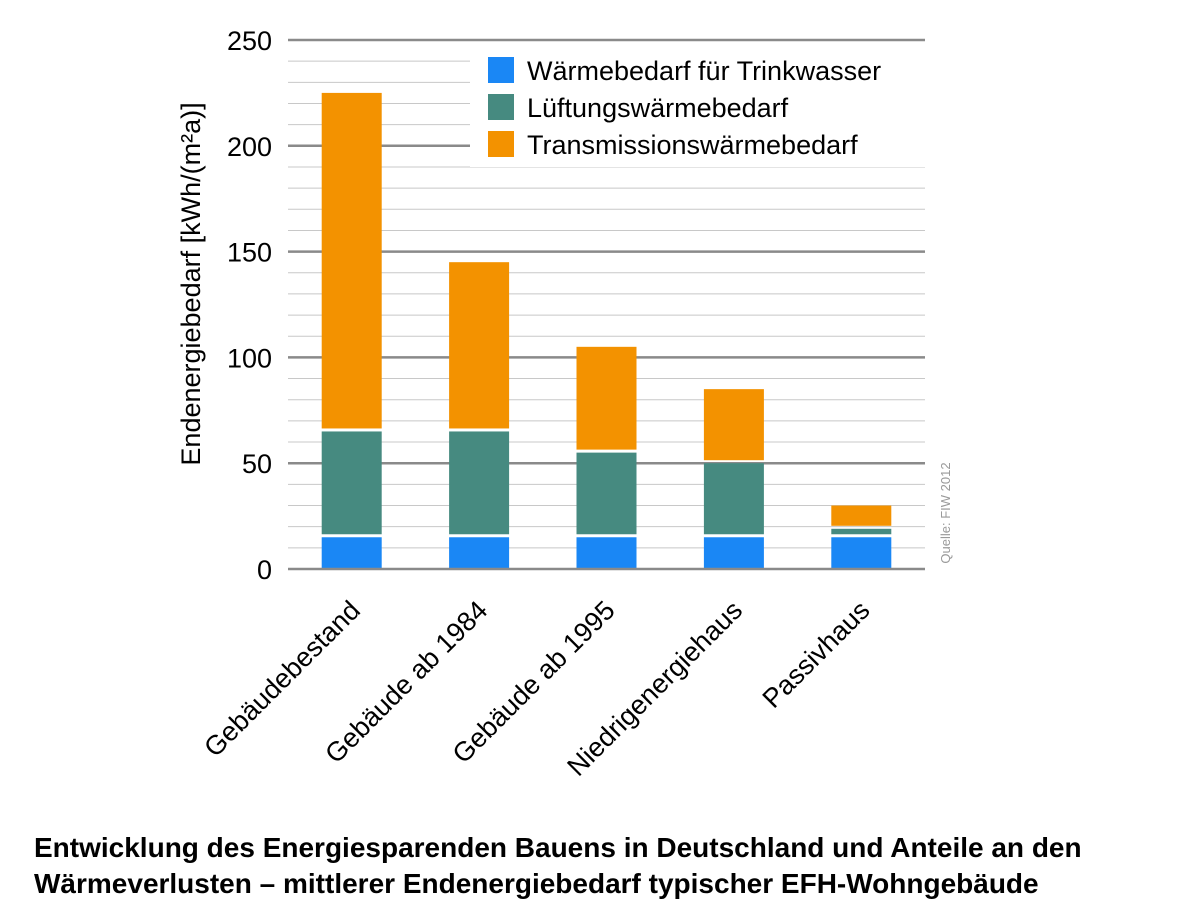 This screenshot has height=915, width=1193. I want to click on legend-label: Lüftungswärmebedarf, so click(658, 108).